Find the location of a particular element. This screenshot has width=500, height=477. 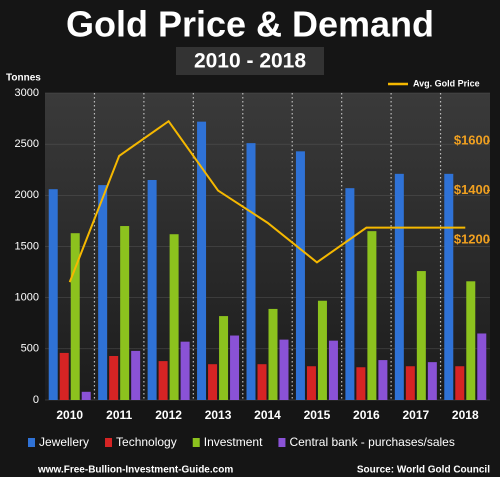

legend-label: Jewellery is located at coordinates (64, 442).